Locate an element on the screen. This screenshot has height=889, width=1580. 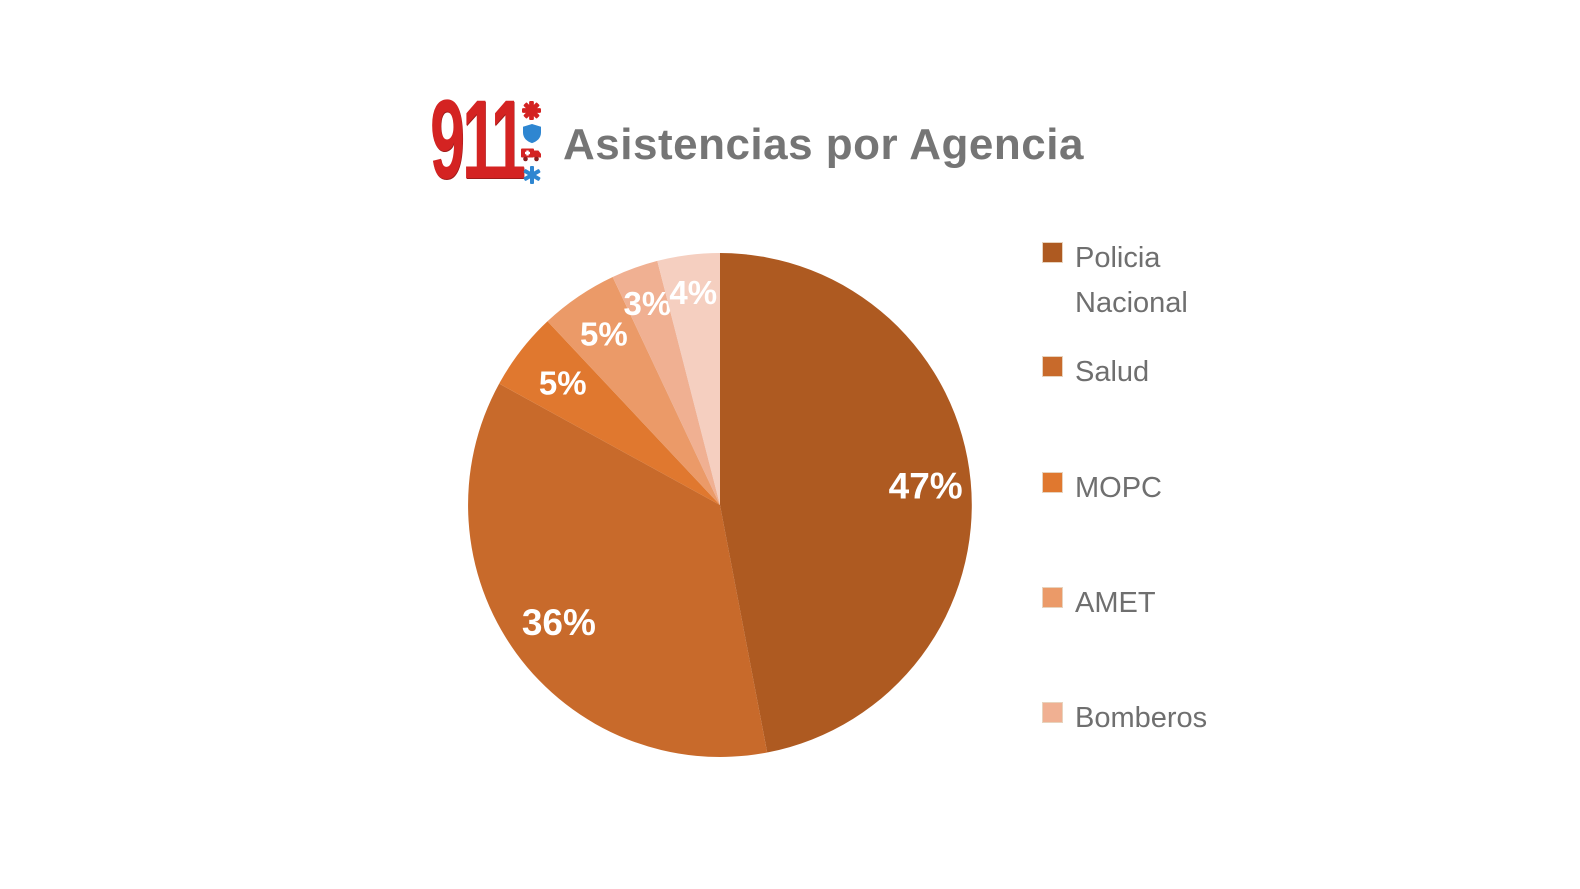
legend-item-mopc: MOPC is located at coordinates (1147, 488).